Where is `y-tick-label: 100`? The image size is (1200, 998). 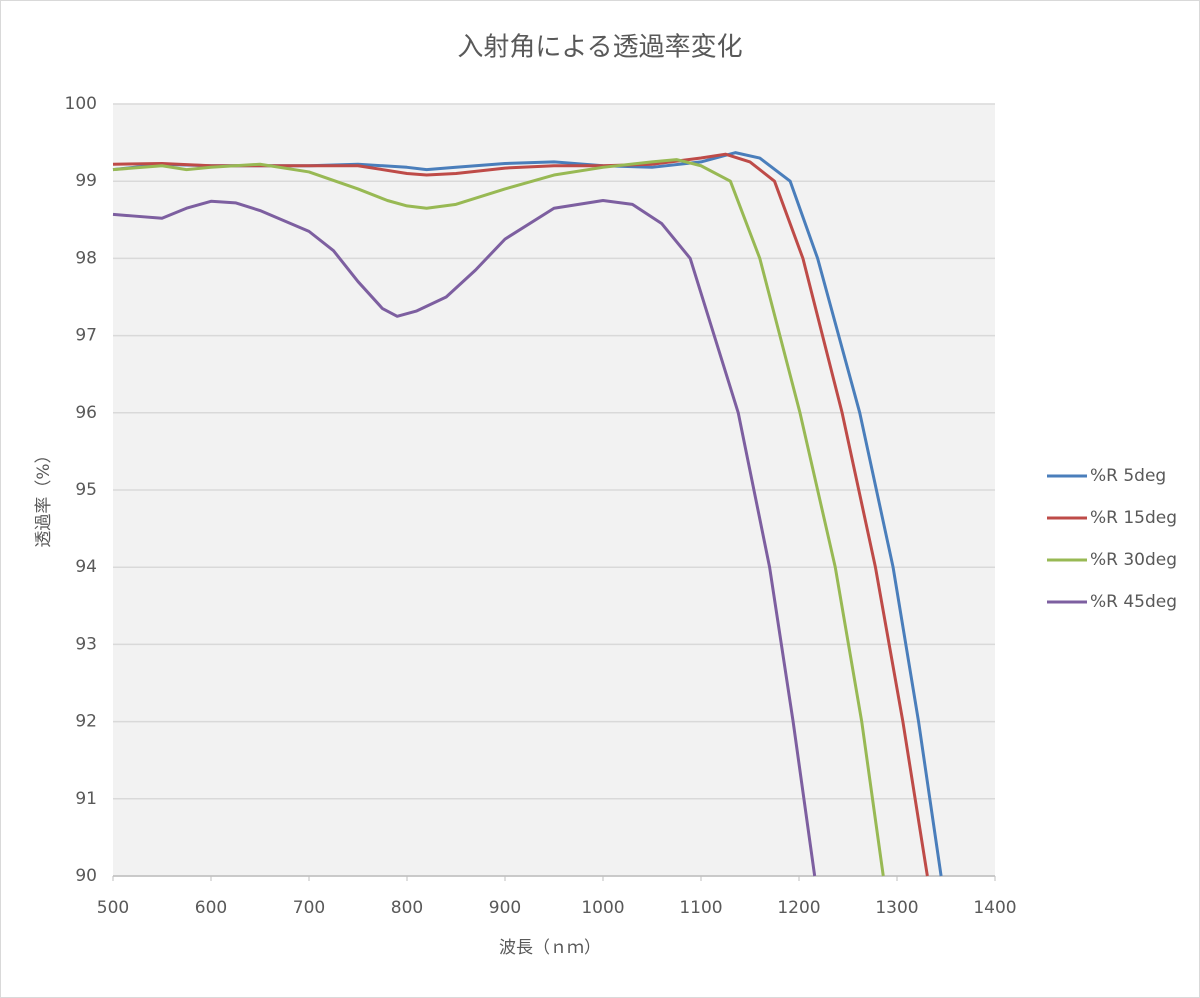 y-tick-label: 100 is located at coordinates (81, 104).